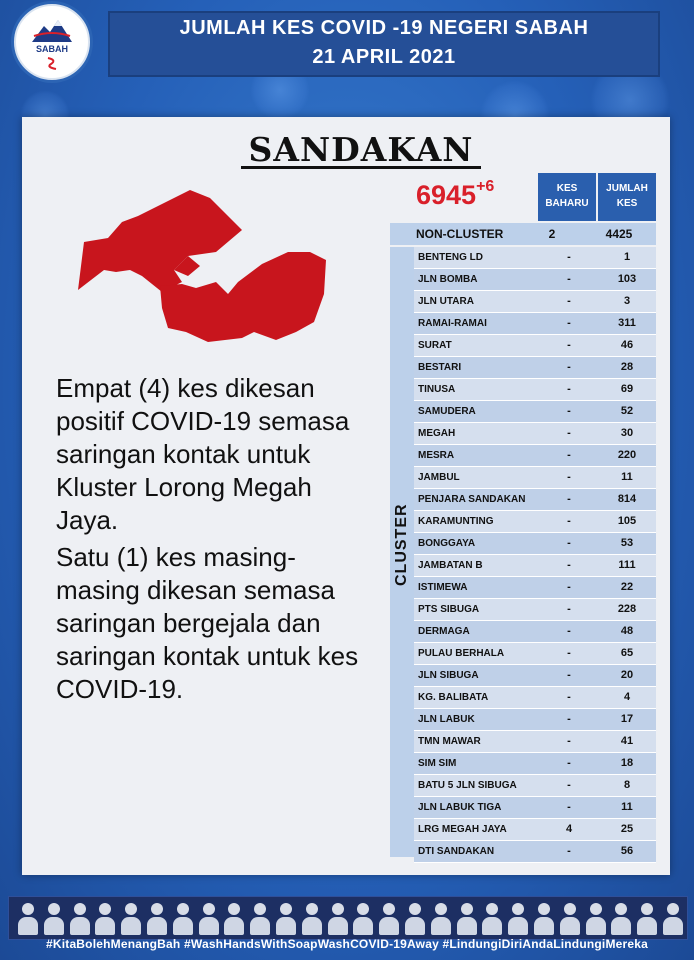  I want to click on table-row: SURAT - 46, so click(535, 346).